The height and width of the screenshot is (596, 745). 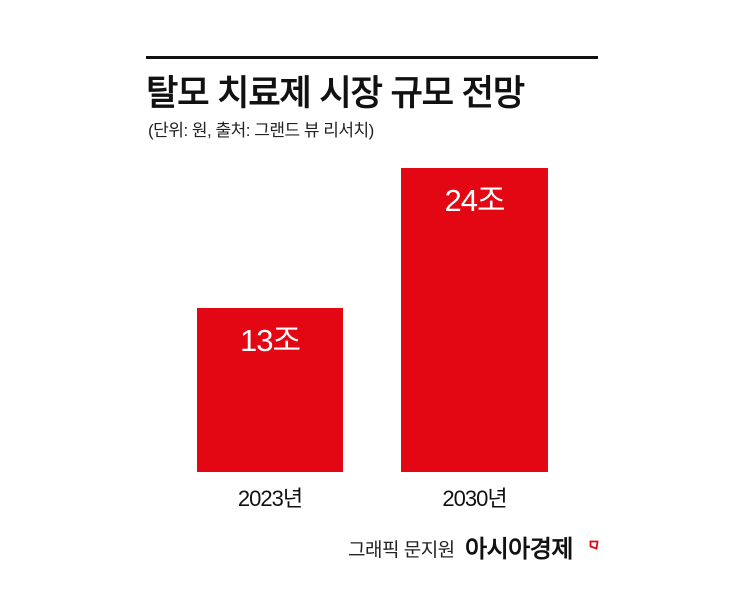 What do you see at coordinates (270, 390) in the screenshot?
I see `bar-2023: 13조` at bounding box center [270, 390].